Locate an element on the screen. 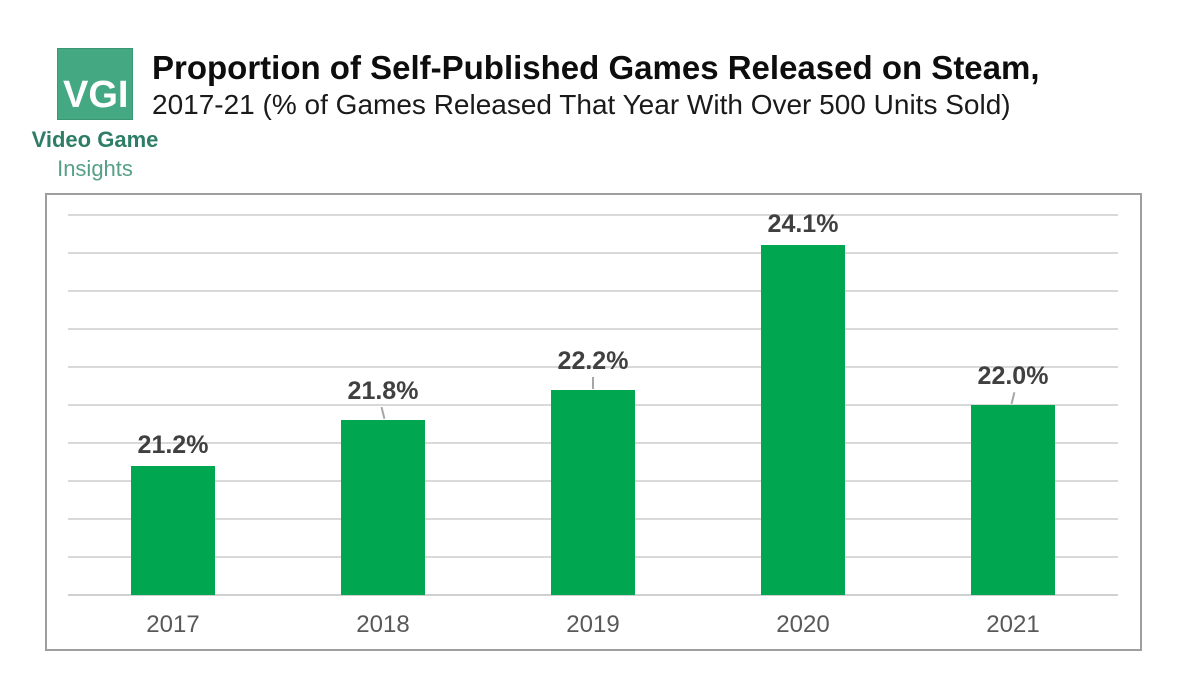  vgi-logo-icon: VGI is located at coordinates (95, 84).